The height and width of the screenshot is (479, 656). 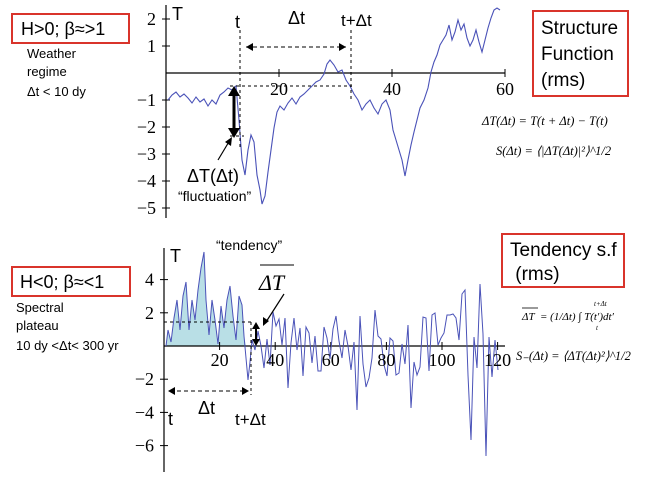 What do you see at coordinates (577, 317) in the screenshot?
I see `bottom-formula-rhs: = (1/Δt) ∫ T(t′)dt′` at bounding box center [577, 317].